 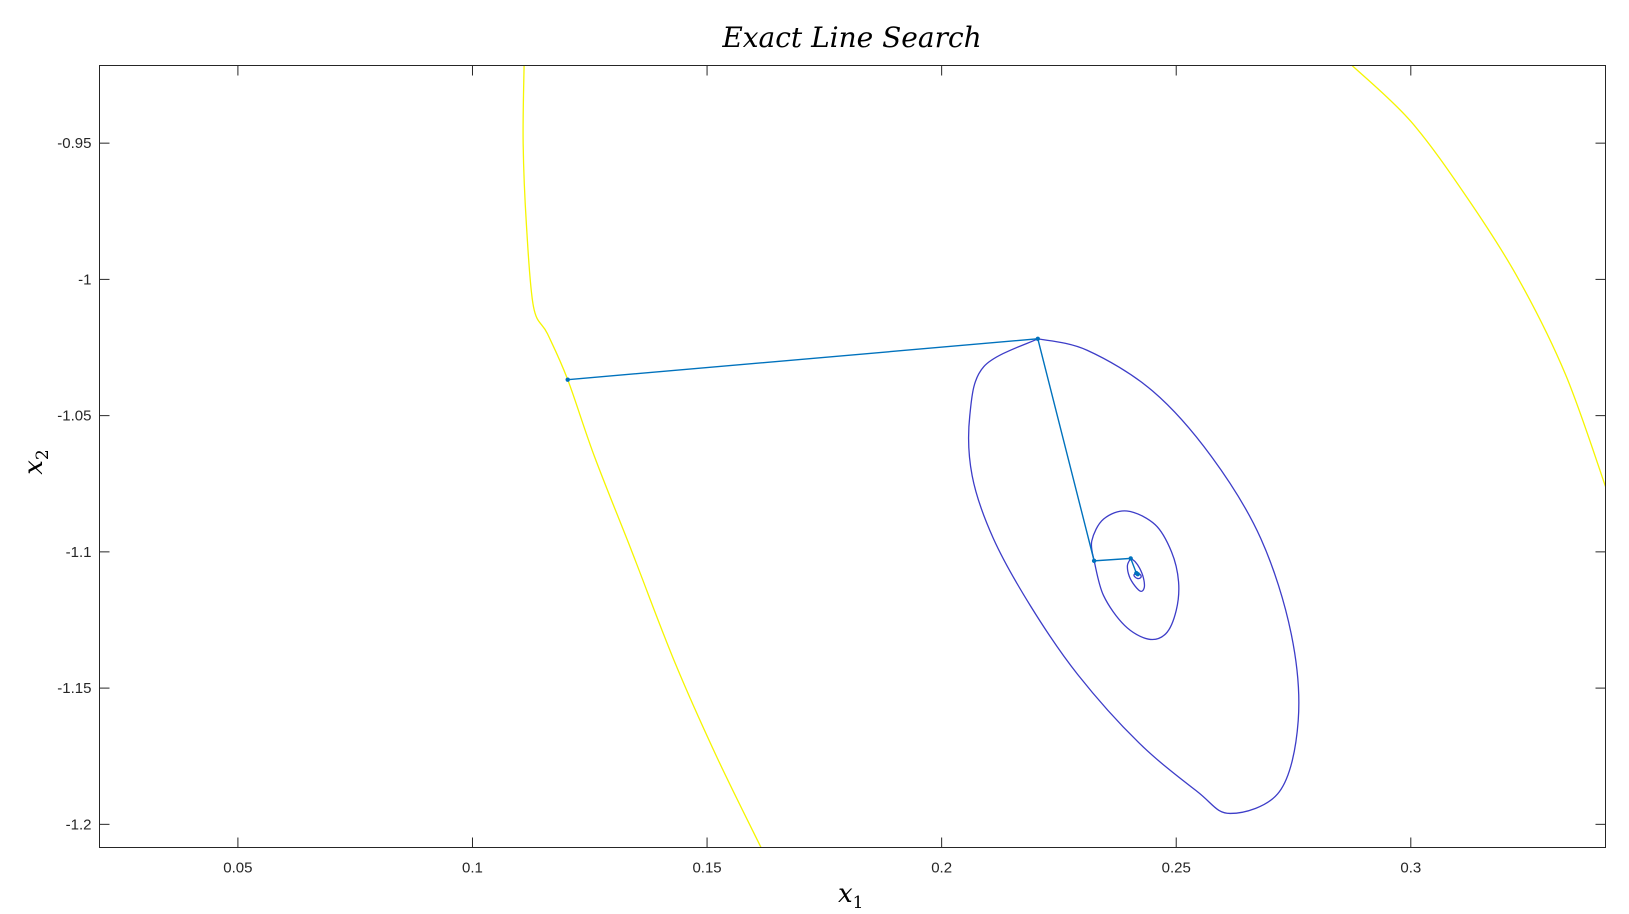 I want to click on chart-title: Exact Line Search, so click(x=851, y=37).